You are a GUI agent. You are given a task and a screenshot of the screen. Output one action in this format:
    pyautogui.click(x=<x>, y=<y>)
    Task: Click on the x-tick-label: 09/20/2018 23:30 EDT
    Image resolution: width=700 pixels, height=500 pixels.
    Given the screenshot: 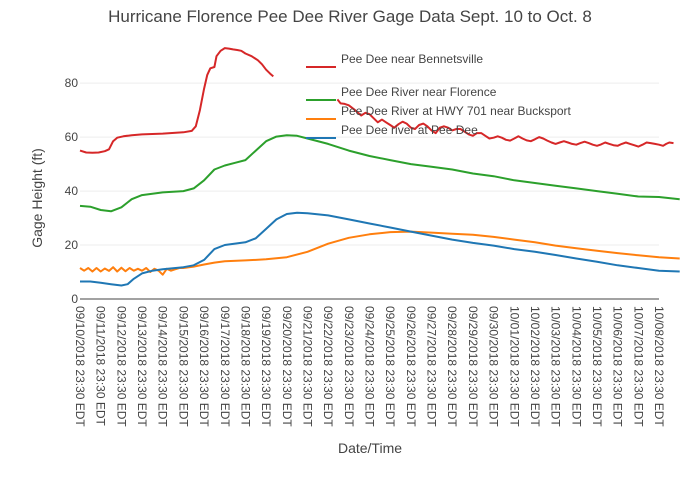 What is the action you would take?
    pyautogui.click(x=287, y=366)
    